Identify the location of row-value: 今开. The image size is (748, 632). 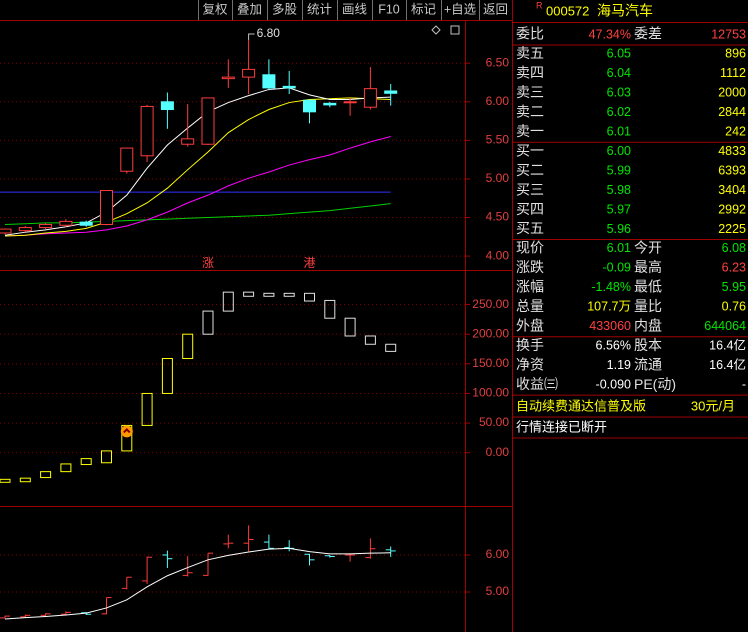
(648, 248).